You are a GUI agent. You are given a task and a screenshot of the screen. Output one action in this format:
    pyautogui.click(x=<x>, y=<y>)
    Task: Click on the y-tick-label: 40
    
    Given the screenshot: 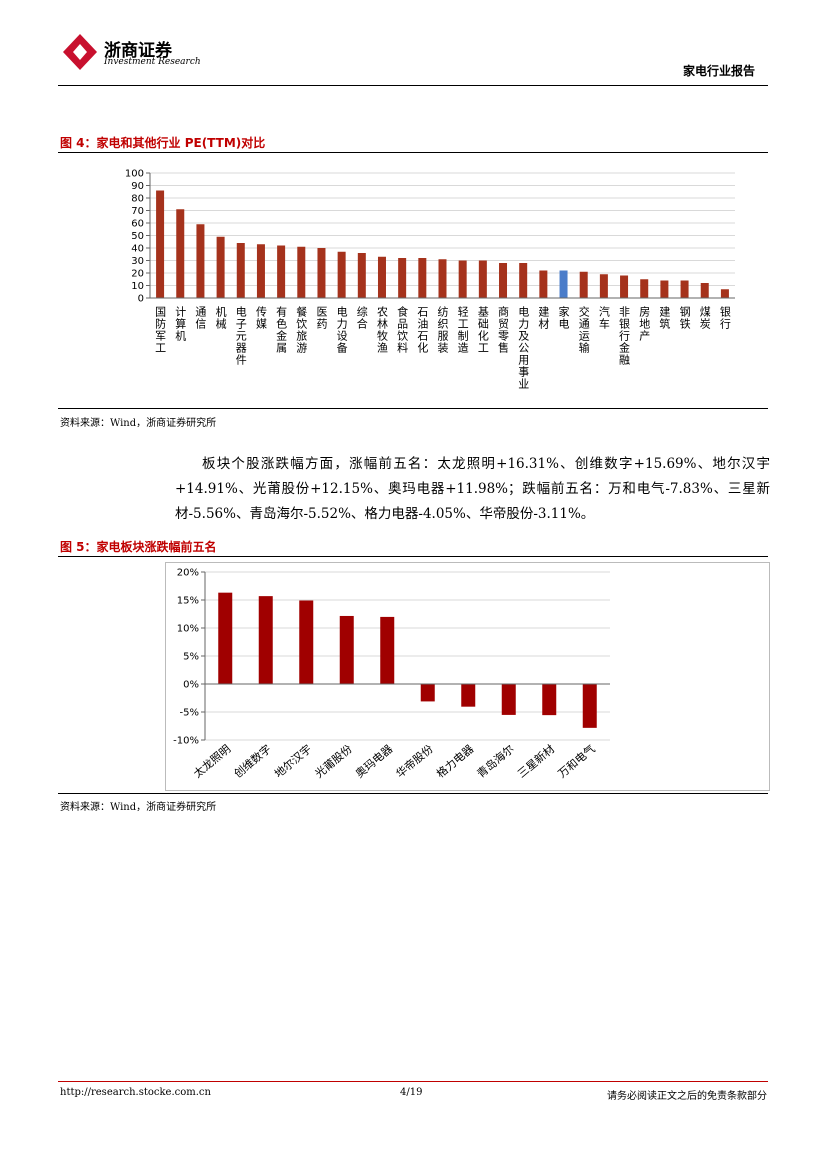 What is the action you would take?
    pyautogui.click(x=137, y=249)
    